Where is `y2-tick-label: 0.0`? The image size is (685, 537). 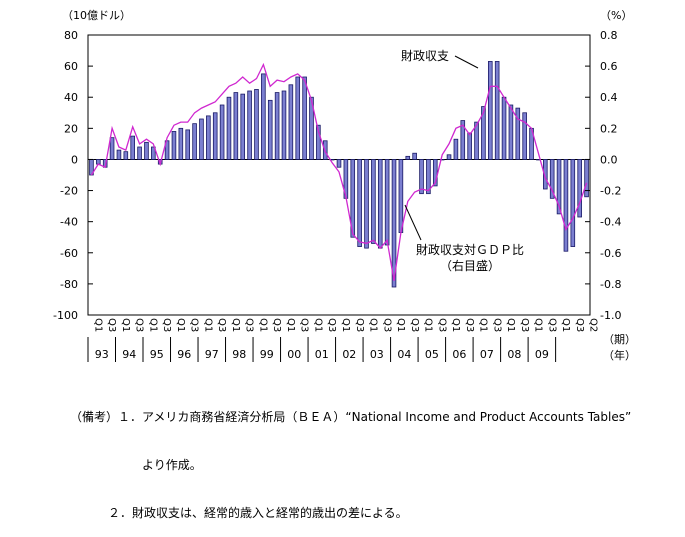 y2-tick-label: 0.0 is located at coordinates (609, 159).